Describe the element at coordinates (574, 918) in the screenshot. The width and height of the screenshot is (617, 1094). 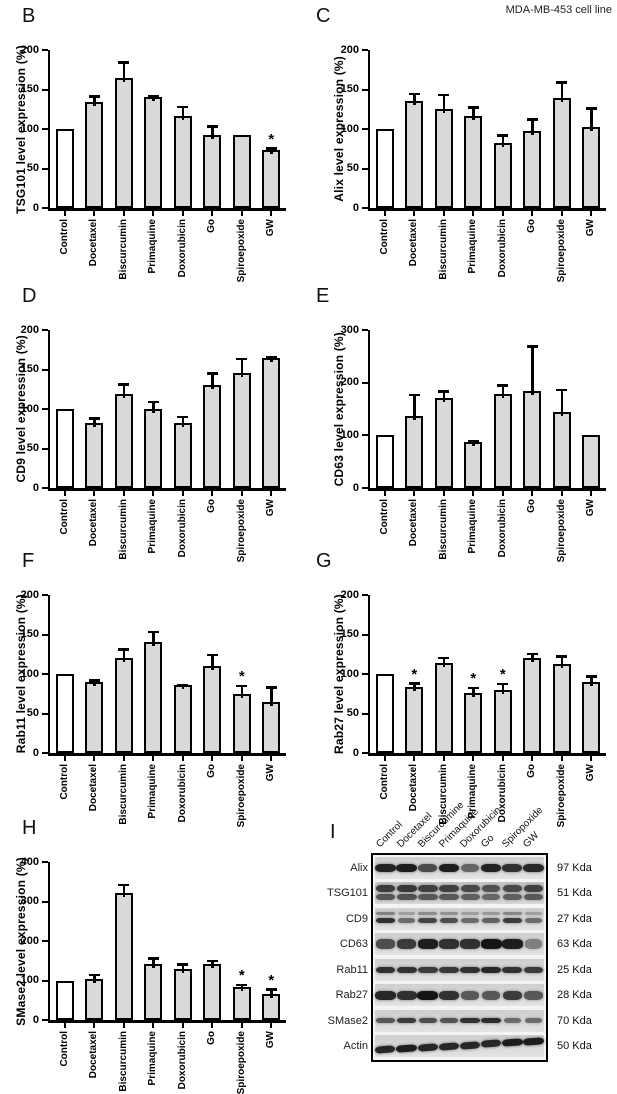
I see `molecular-weight-label: 27 Kda` at that location.